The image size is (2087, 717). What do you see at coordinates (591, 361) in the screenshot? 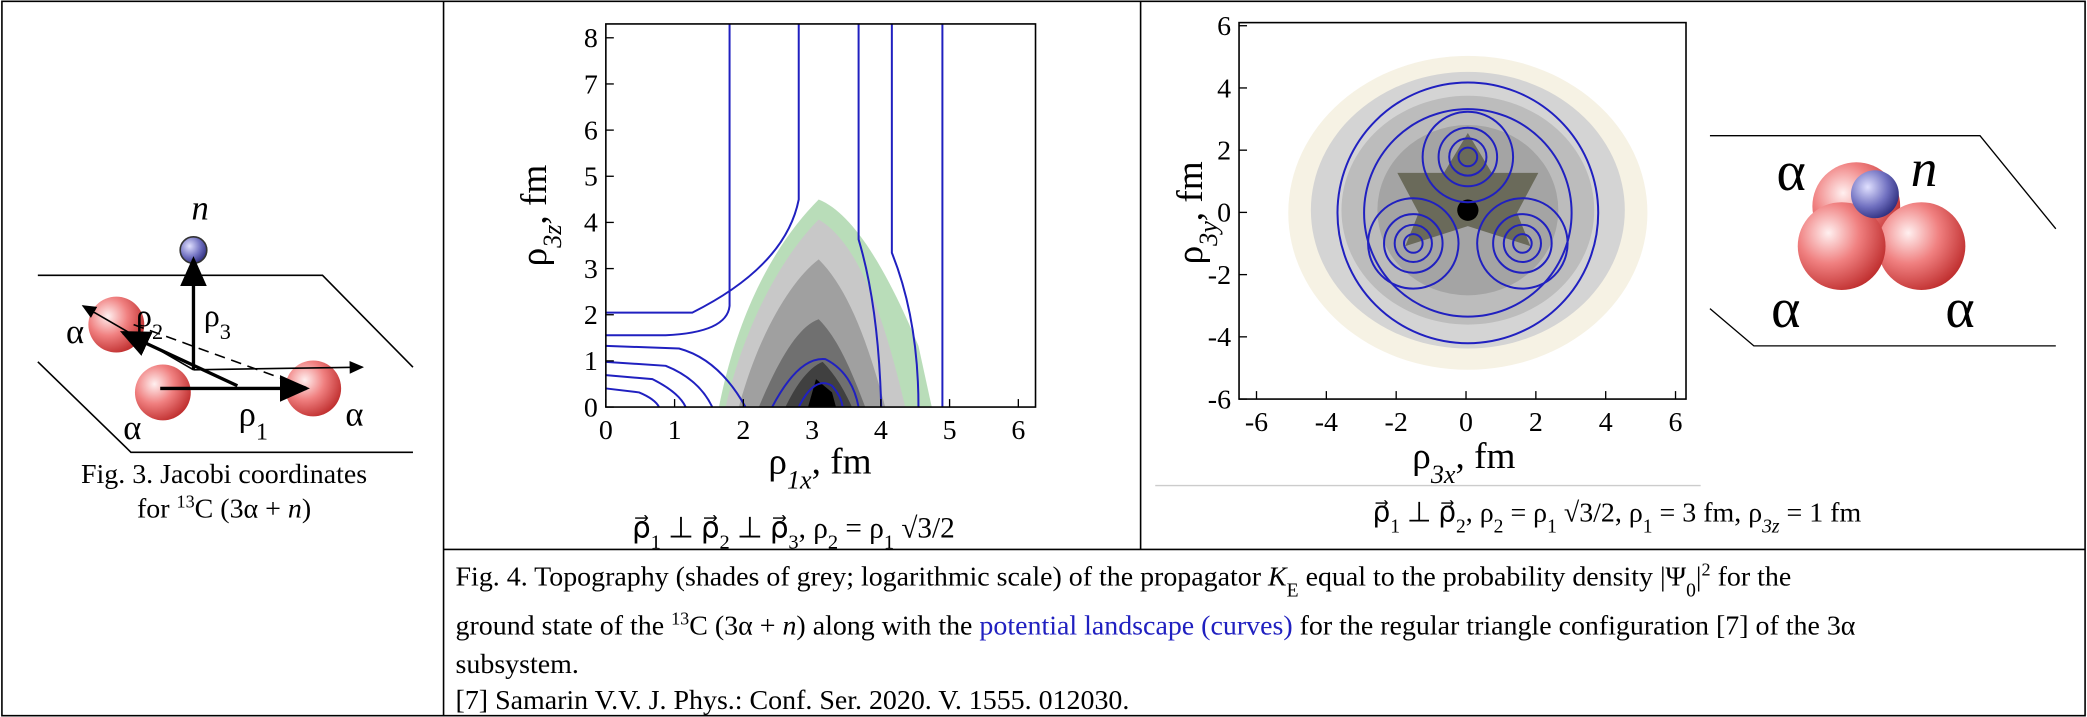
I see `y-tick-label: 1` at bounding box center [591, 361].